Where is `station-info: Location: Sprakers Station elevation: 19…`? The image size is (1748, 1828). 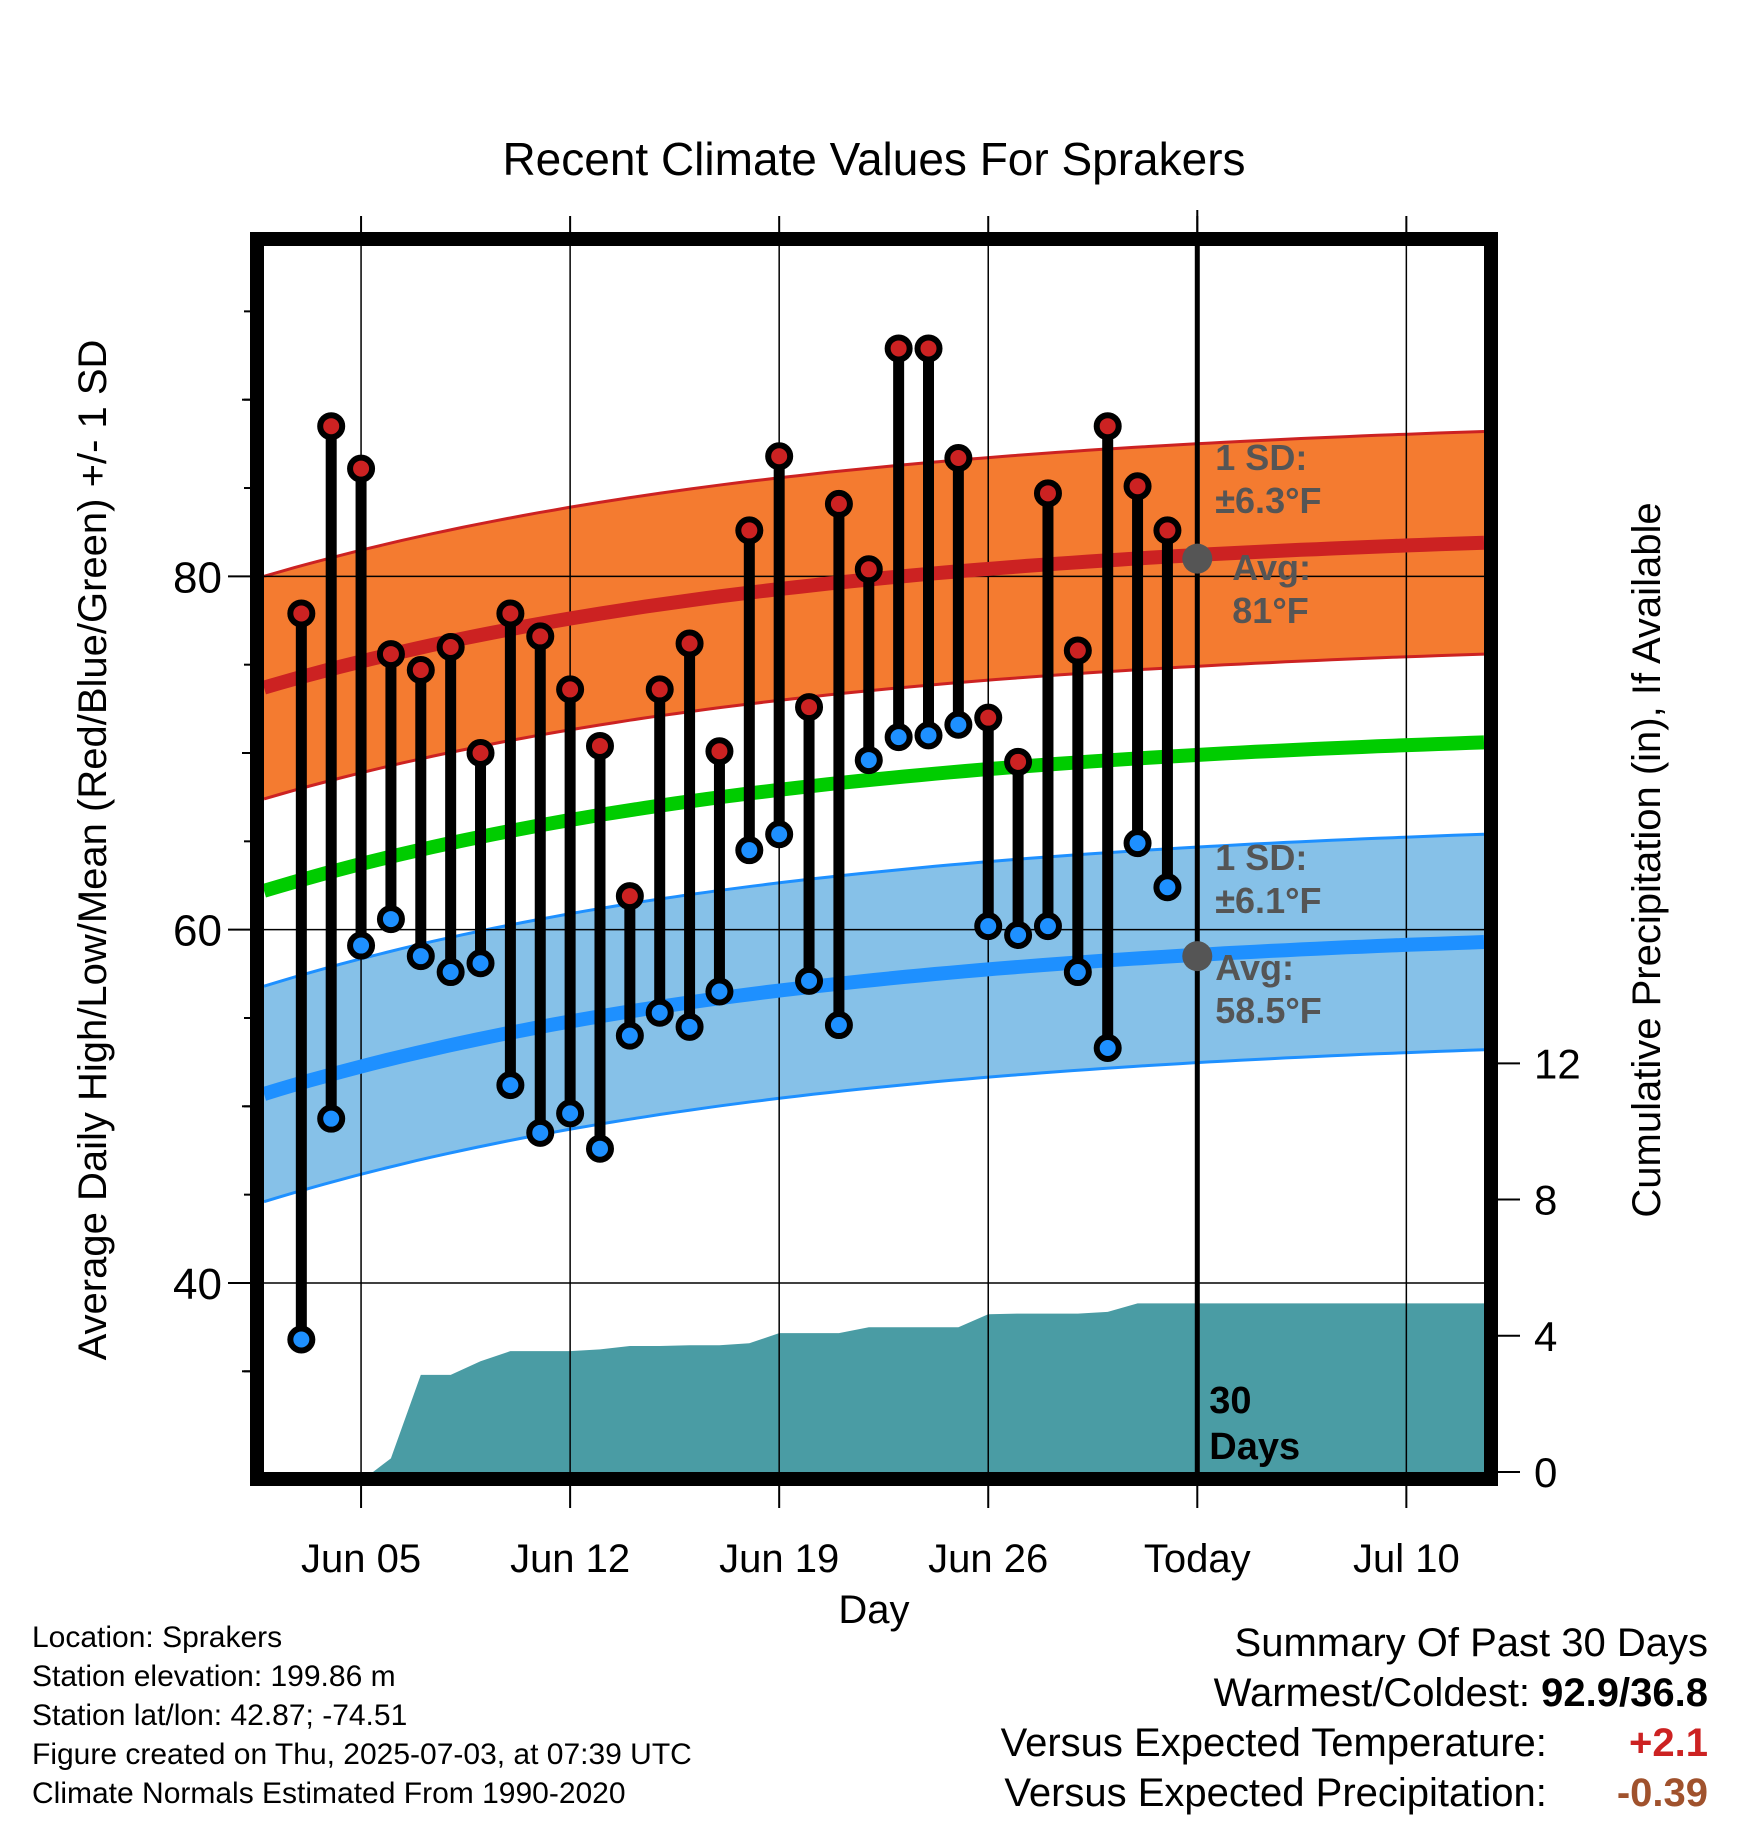 station-info: Location: Sprakers Station elevation: 19… is located at coordinates (362, 1715).